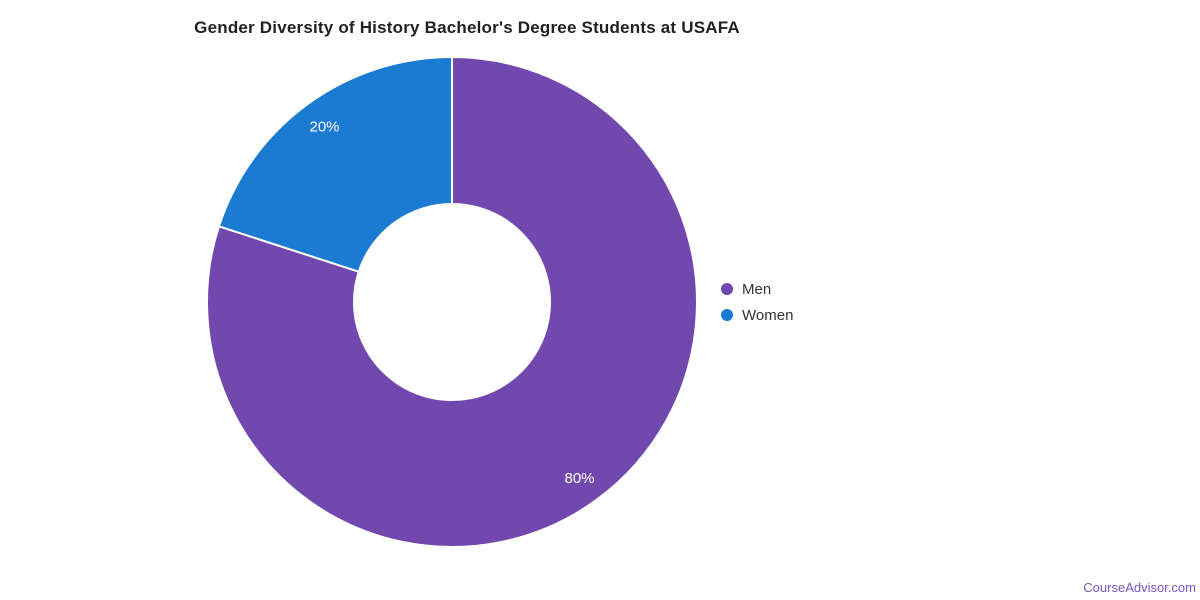  I want to click on legend: Men Women, so click(757, 302).